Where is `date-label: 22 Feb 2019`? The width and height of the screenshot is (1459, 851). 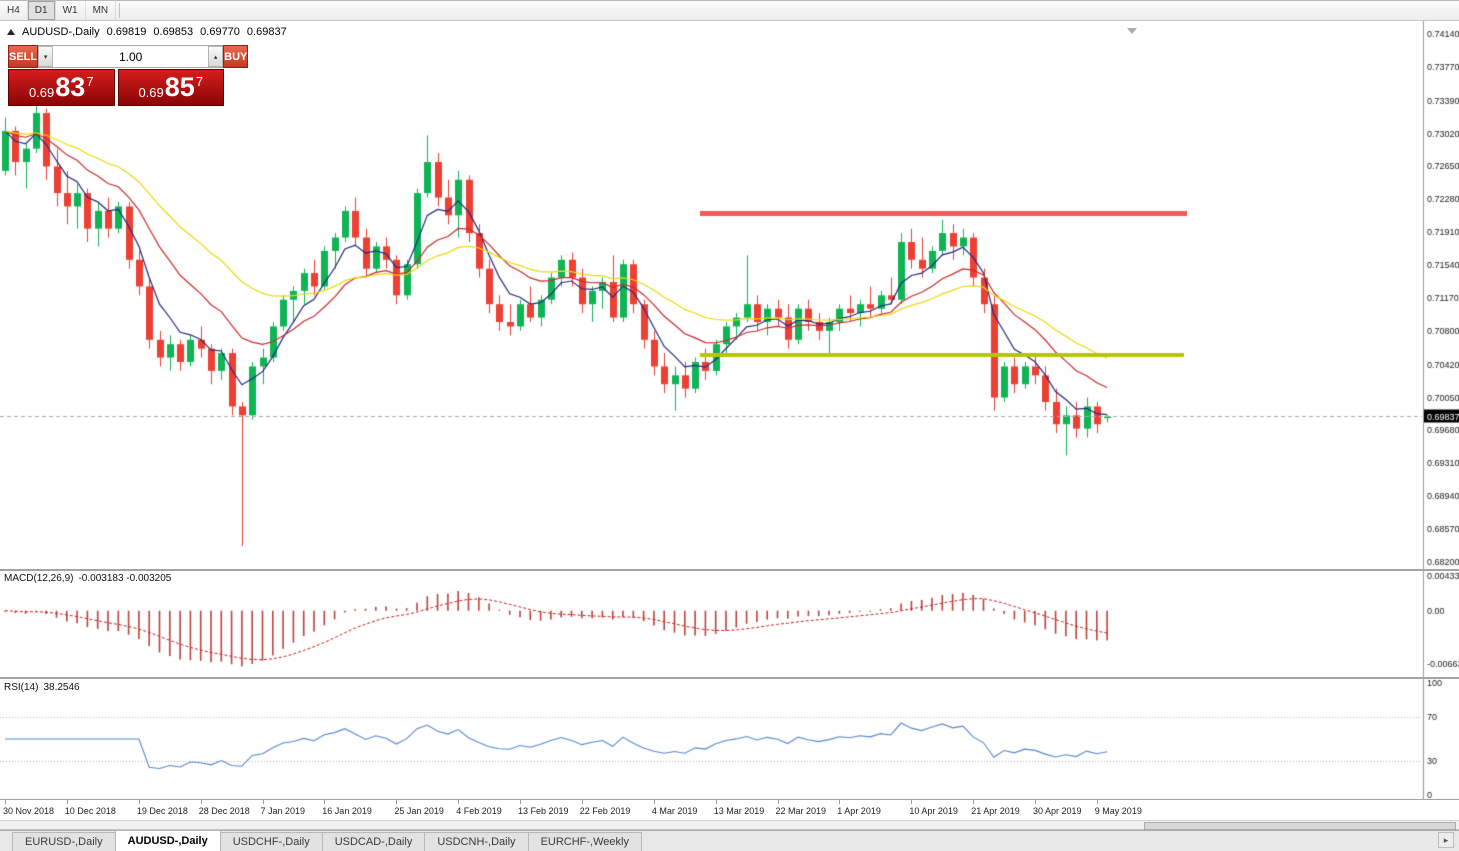 date-label: 22 Feb 2019 is located at coordinates (605, 811).